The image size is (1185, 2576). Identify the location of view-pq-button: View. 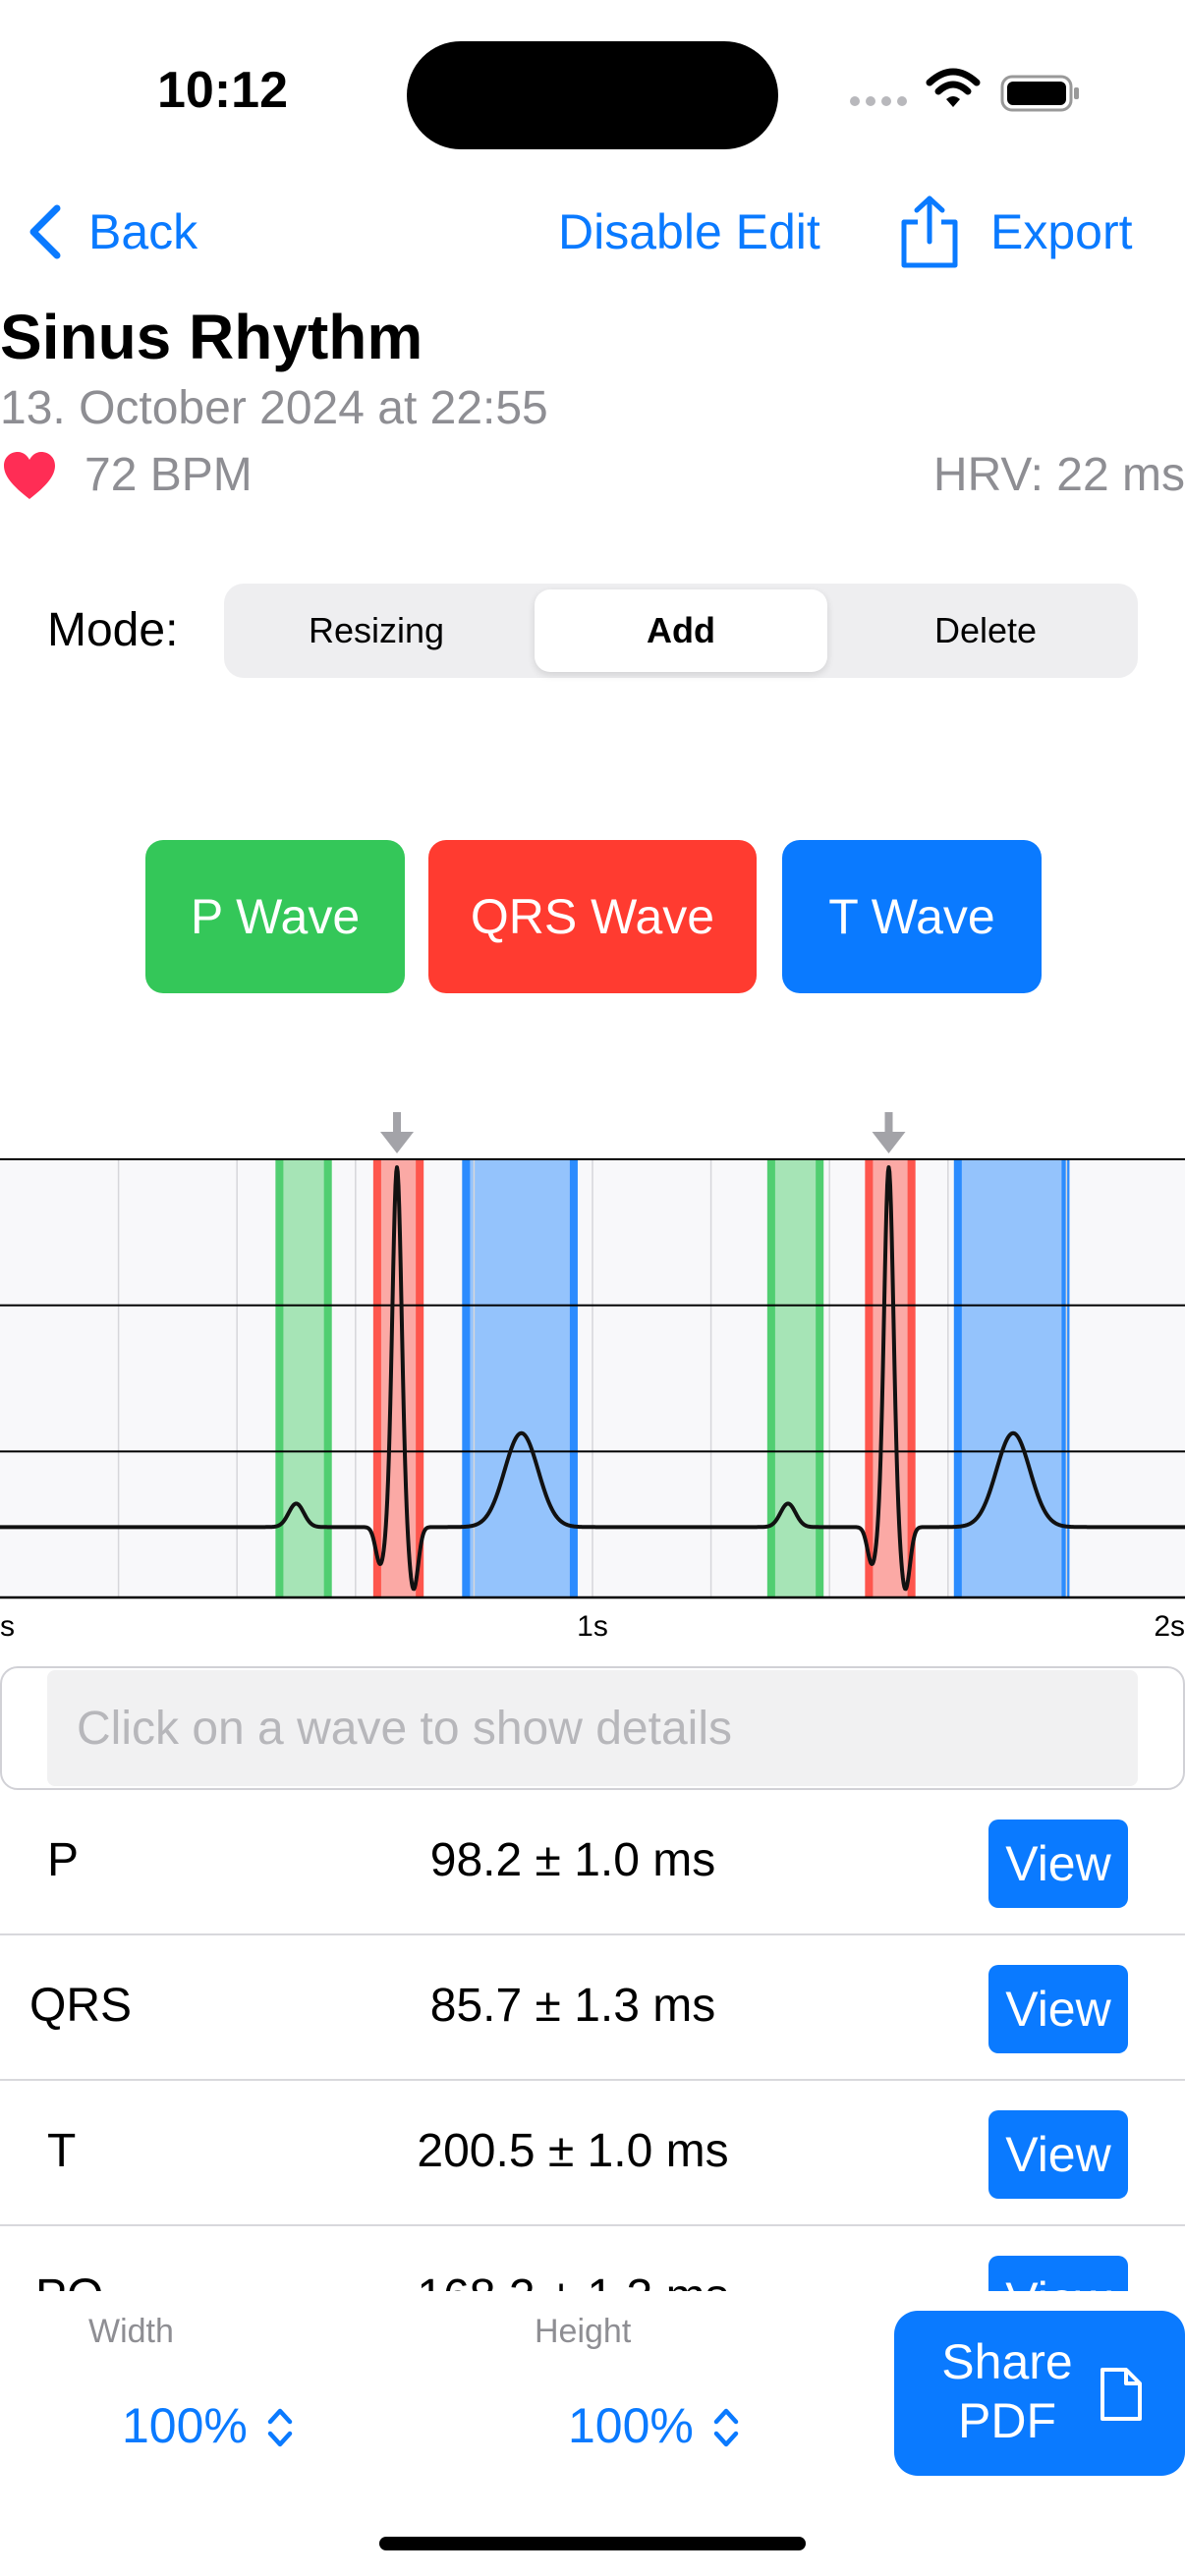
(1058, 2273).